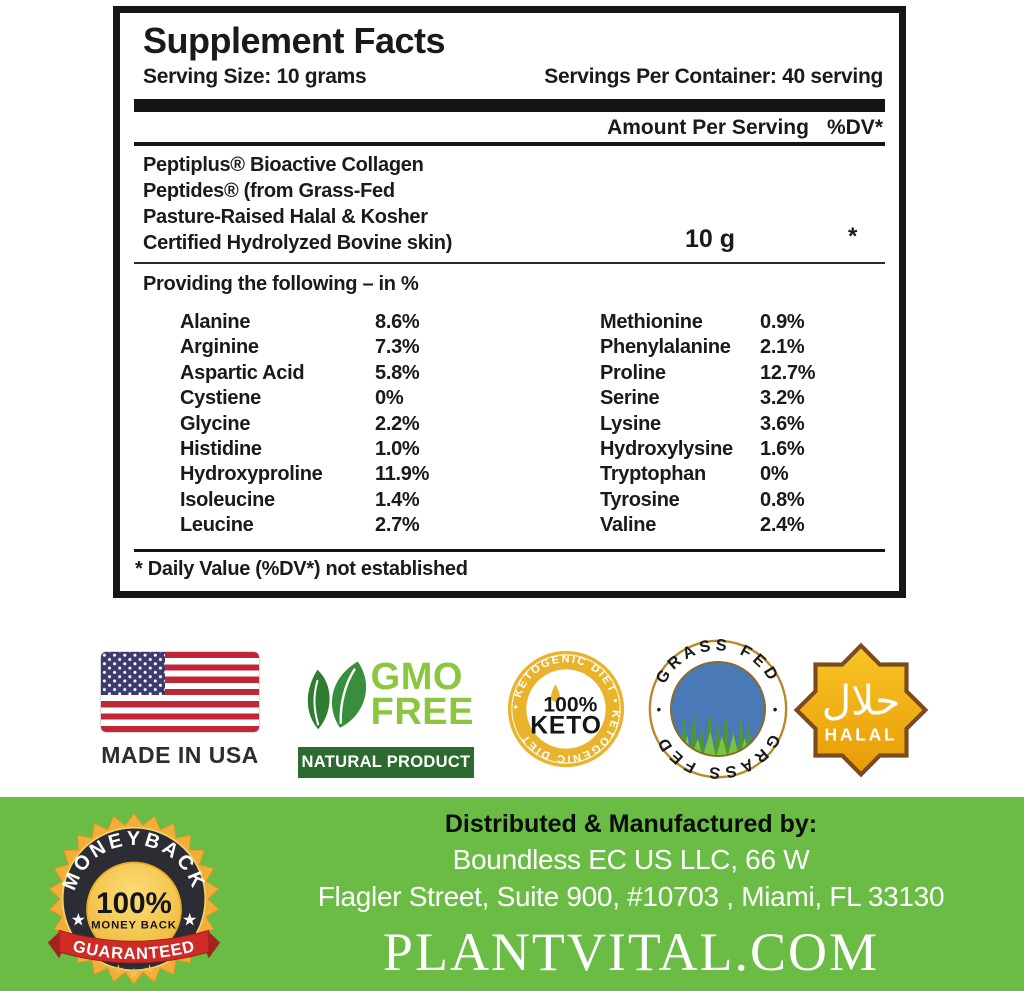 This screenshot has width=1024, height=991. What do you see at coordinates (219, 347) in the screenshot?
I see `amino-name: Arginine` at bounding box center [219, 347].